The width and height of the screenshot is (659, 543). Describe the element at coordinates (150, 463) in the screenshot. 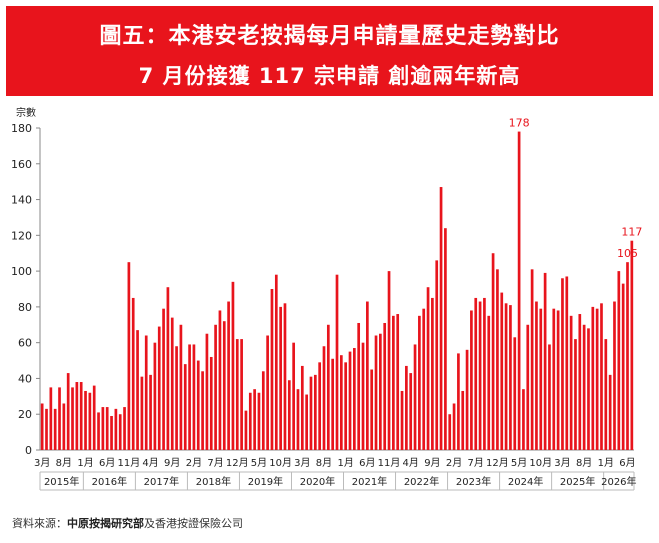

I see `x-tick-label: 4月` at that location.